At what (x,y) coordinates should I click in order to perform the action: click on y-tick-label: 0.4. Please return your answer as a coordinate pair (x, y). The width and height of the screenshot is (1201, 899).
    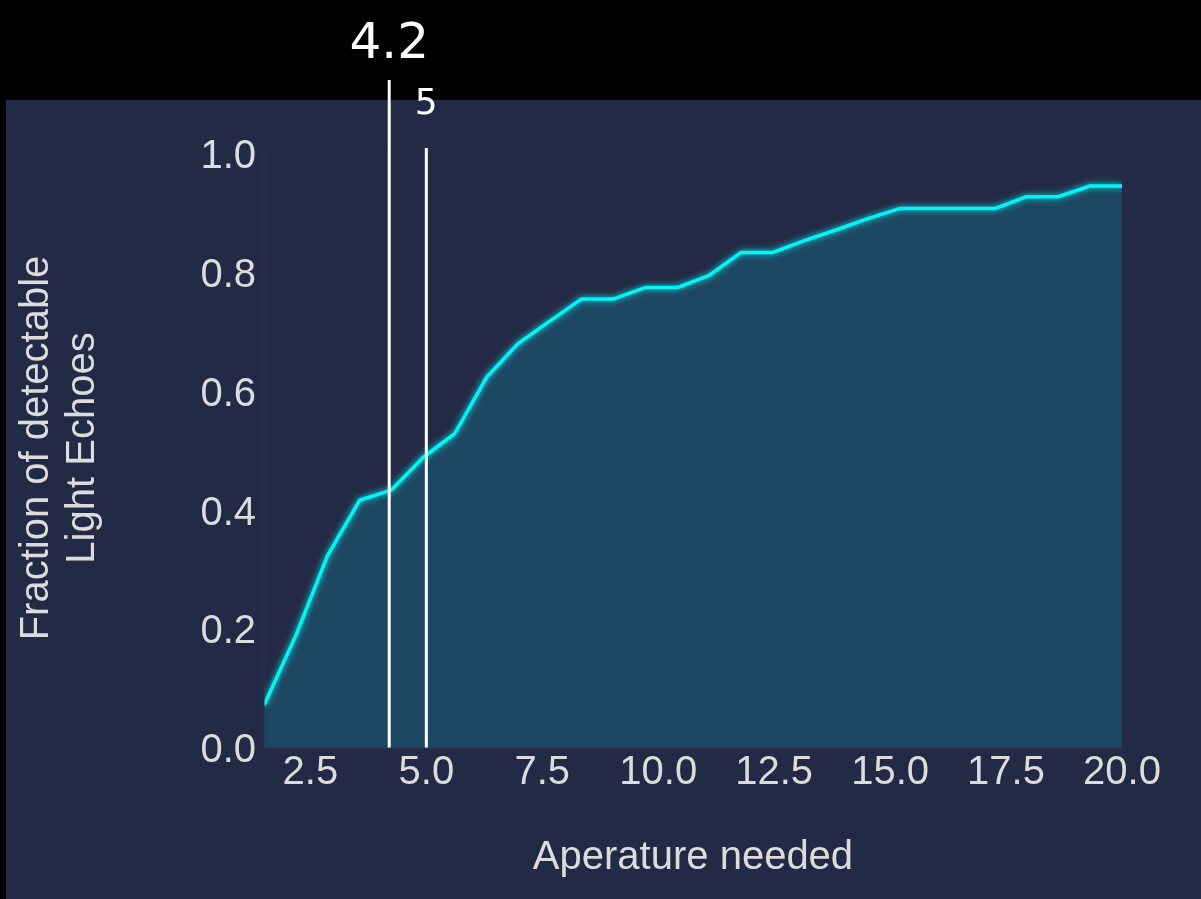
    Looking at the image, I should click on (228, 510).